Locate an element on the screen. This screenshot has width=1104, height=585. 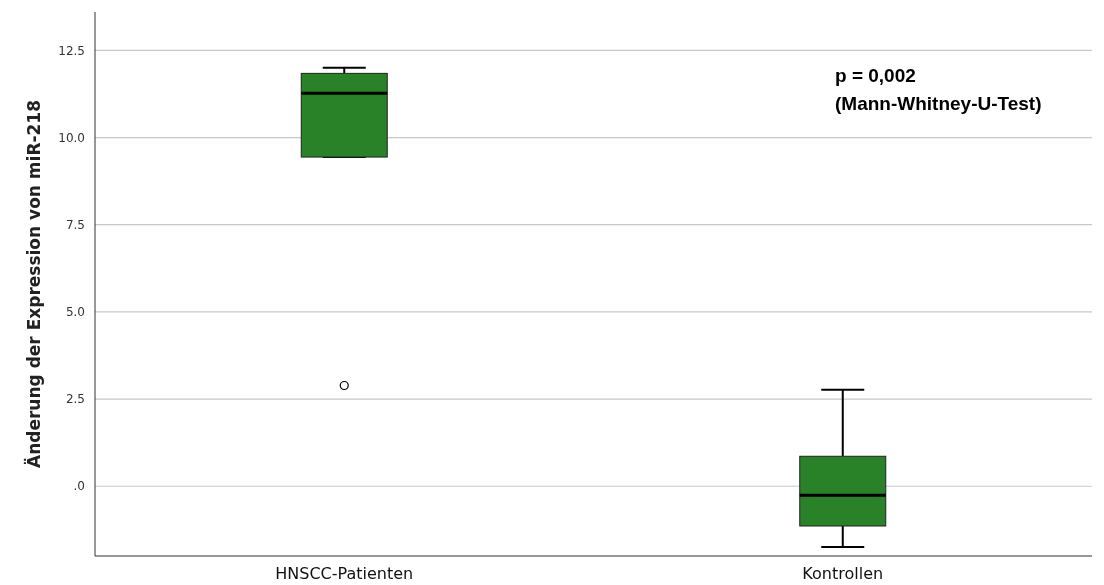
y-tick-label: .0 is located at coordinates (79, 486).